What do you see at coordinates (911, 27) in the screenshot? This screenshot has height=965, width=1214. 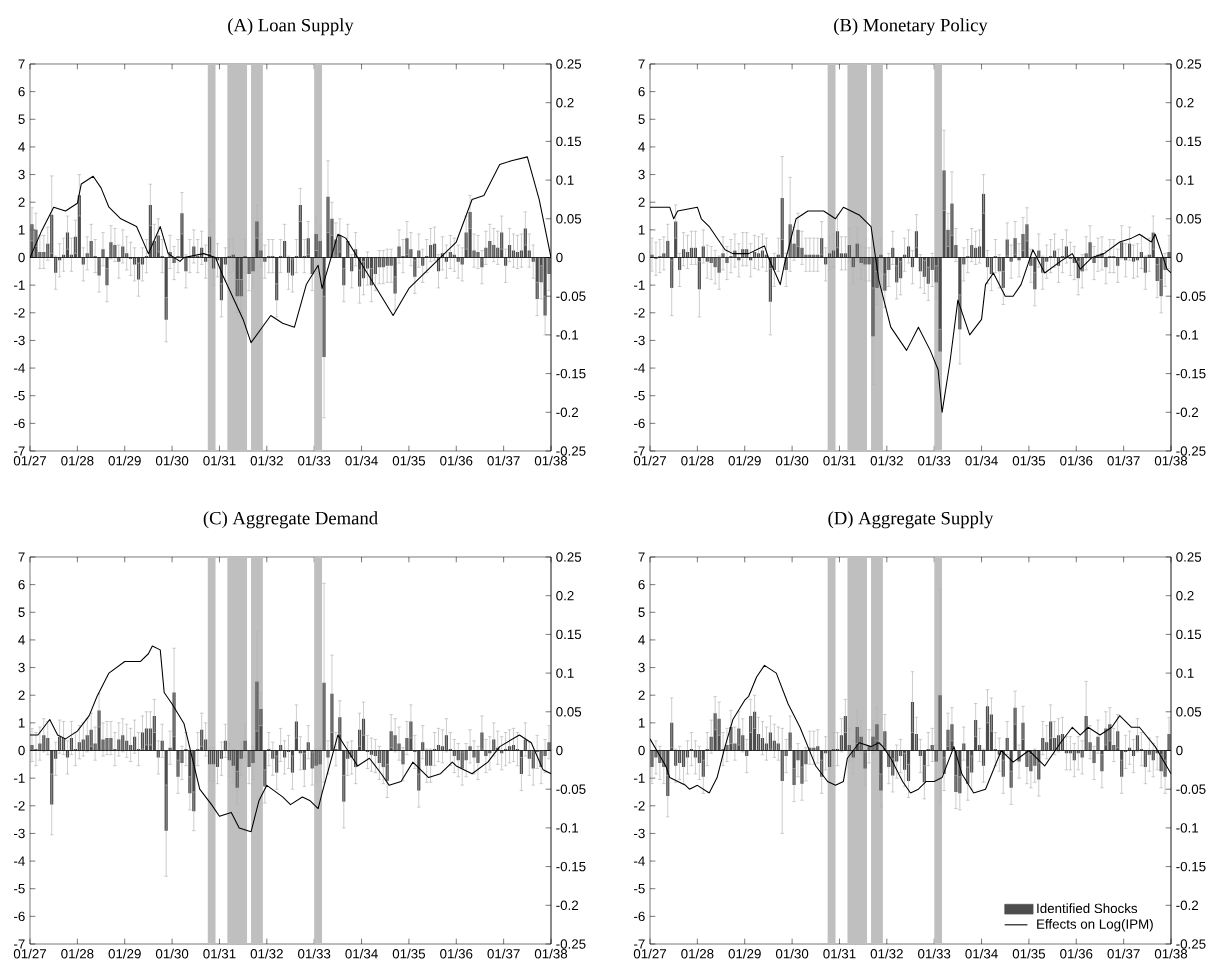 I see `chart-title: (B) Monetary Policy` at bounding box center [911, 27].